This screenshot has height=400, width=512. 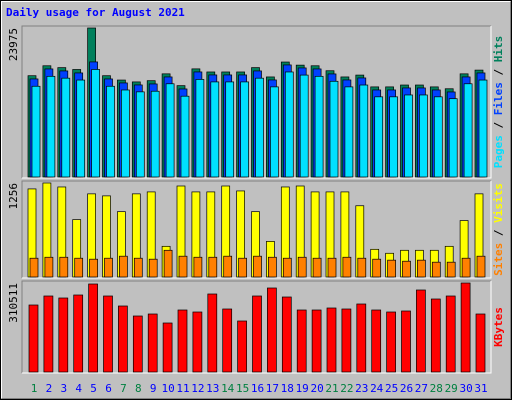 What do you see at coordinates (498, 98) in the screenshot?
I see `legend-entry: Files` at bounding box center [498, 98].